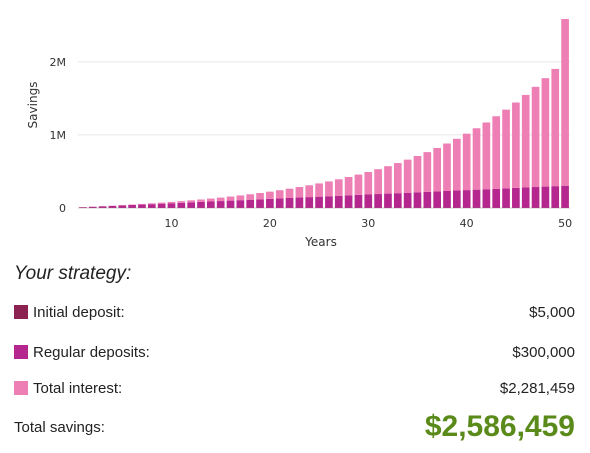 This screenshot has width=590, height=453. I want to click on total-interest-legend: Total interest:, so click(68, 388).